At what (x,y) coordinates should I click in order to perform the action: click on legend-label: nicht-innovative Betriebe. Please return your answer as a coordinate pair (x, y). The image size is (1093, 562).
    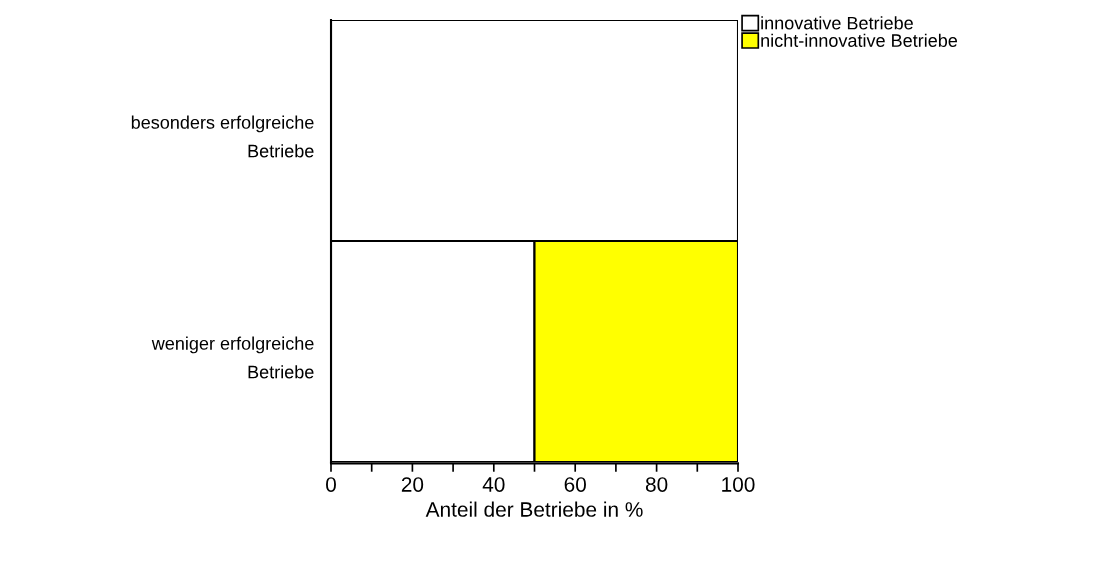
    Looking at the image, I should click on (859, 40).